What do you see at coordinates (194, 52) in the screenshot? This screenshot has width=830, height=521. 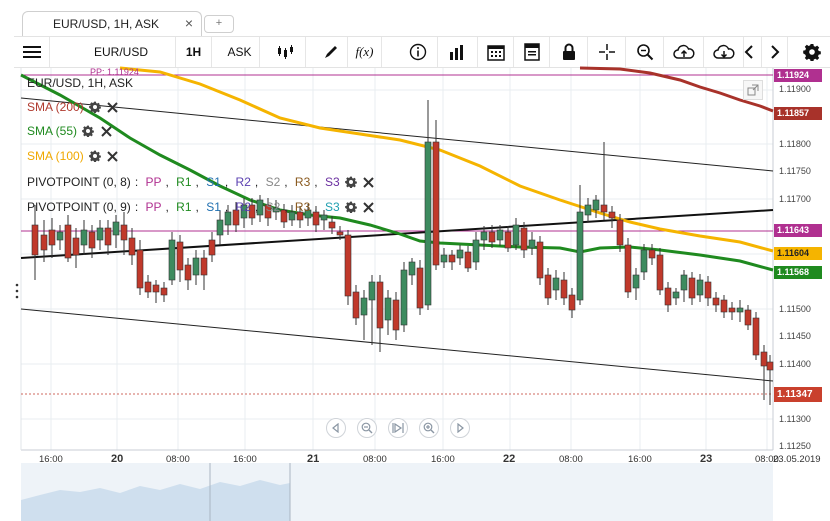 I see `period-button: 1H` at bounding box center [194, 52].